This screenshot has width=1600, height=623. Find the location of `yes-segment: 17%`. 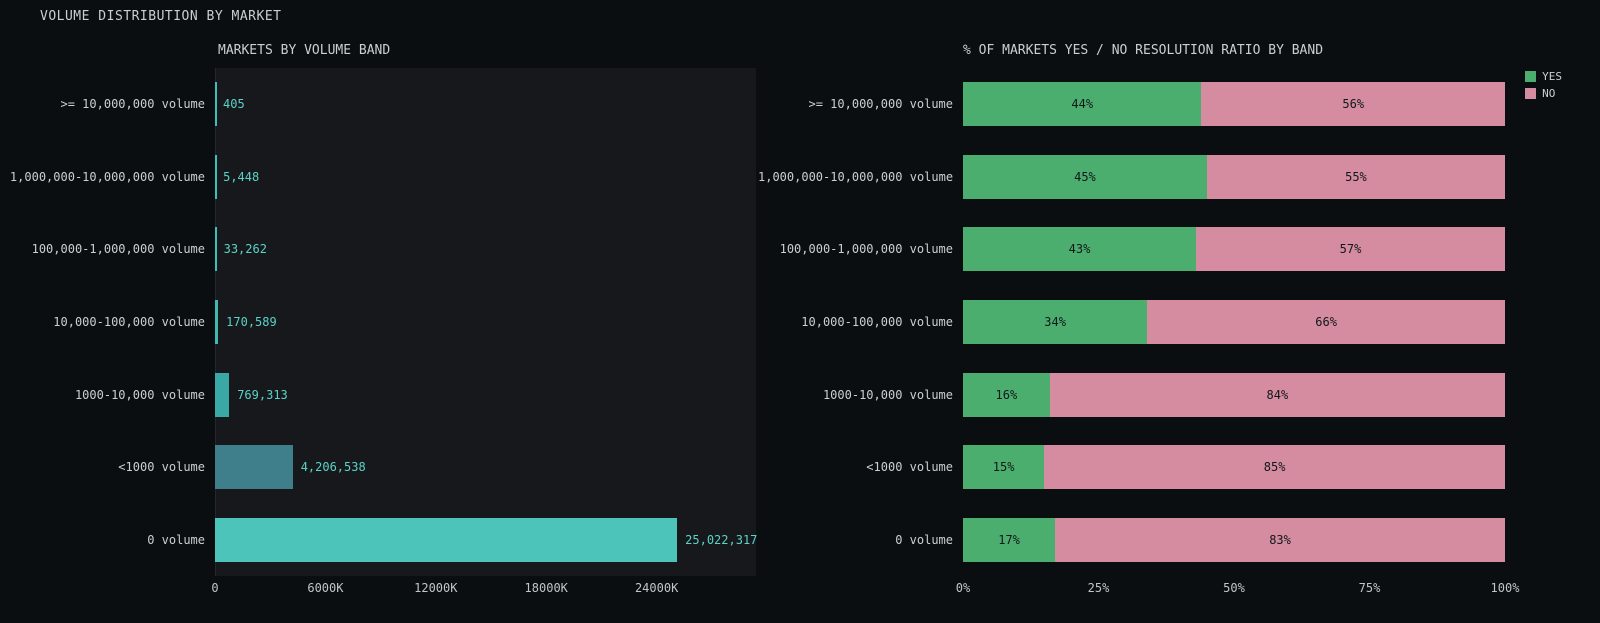

yes-segment: 17% is located at coordinates (1009, 539).